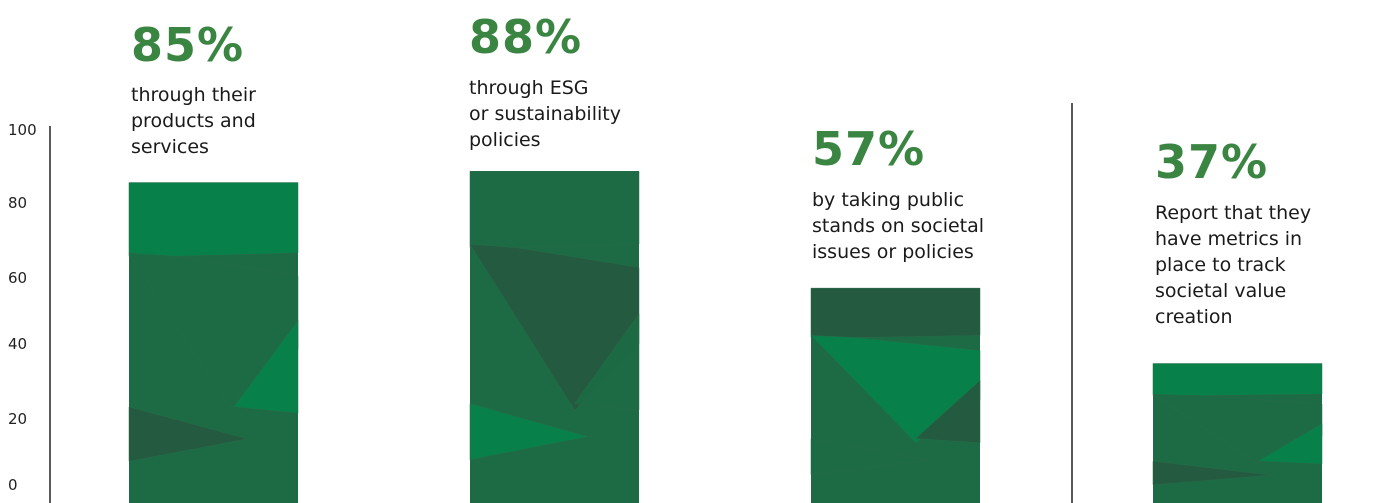 This screenshot has width=1387, height=503. Describe the element at coordinates (869, 149) in the screenshot. I see `bar-value-label: 57%` at that location.